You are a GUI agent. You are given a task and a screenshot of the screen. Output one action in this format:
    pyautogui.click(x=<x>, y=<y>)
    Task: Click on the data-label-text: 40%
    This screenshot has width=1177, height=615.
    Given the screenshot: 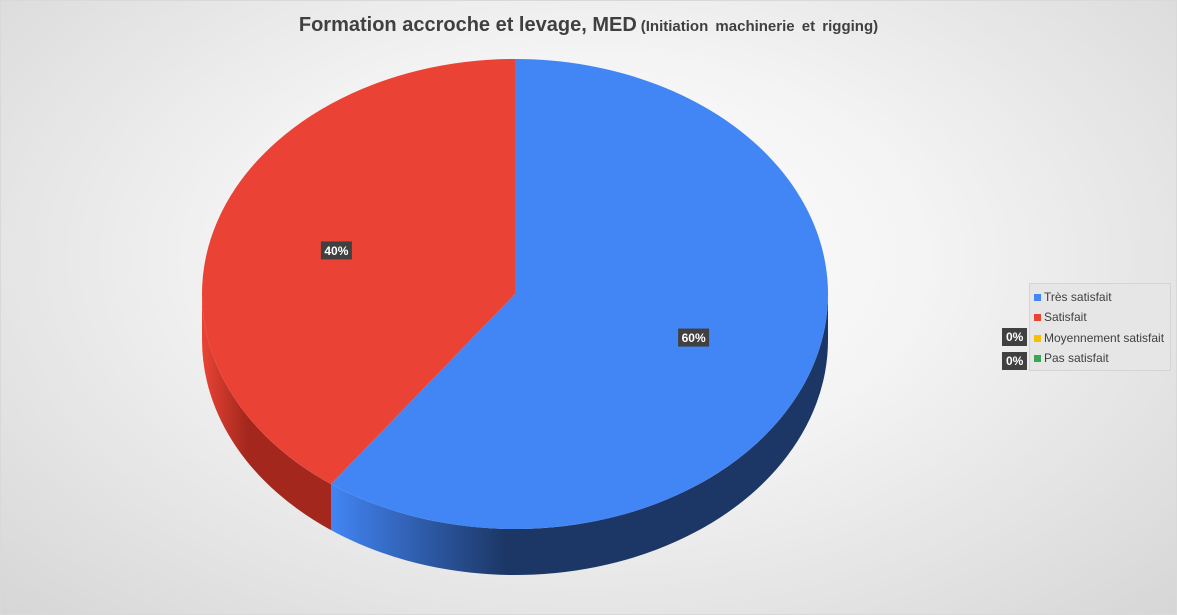 What is the action you would take?
    pyautogui.click(x=336, y=251)
    